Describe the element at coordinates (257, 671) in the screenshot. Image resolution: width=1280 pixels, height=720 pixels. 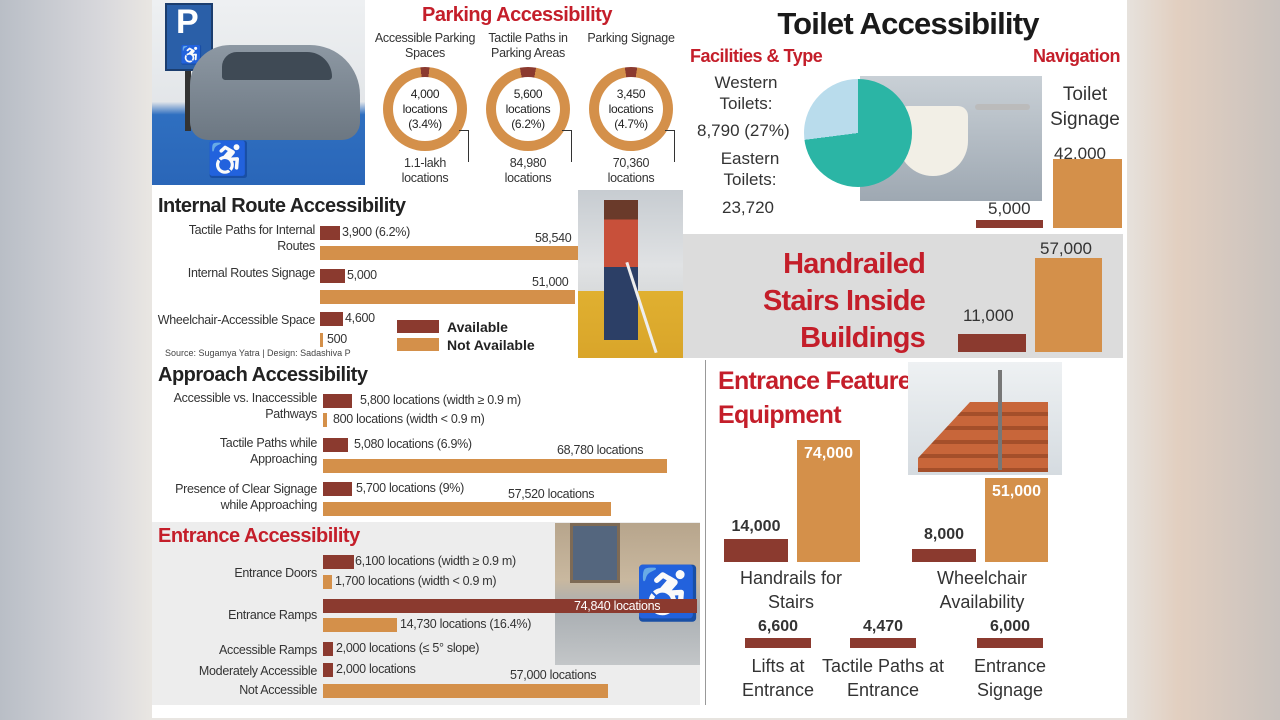
I see `row-label: Moderately Accessible` at that location.